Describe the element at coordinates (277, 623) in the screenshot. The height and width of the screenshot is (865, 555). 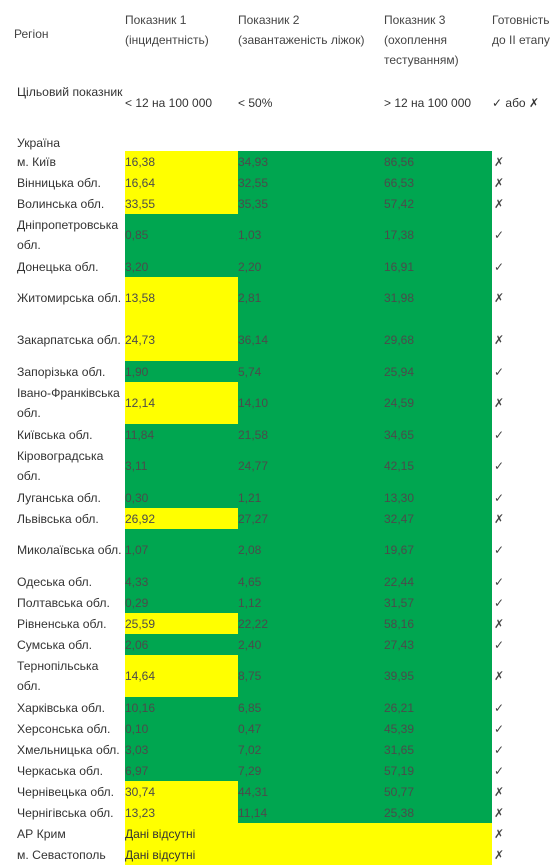
I see `table-row: Рівненська обл. 25,59 22,22 58,16 ✗` at that location.